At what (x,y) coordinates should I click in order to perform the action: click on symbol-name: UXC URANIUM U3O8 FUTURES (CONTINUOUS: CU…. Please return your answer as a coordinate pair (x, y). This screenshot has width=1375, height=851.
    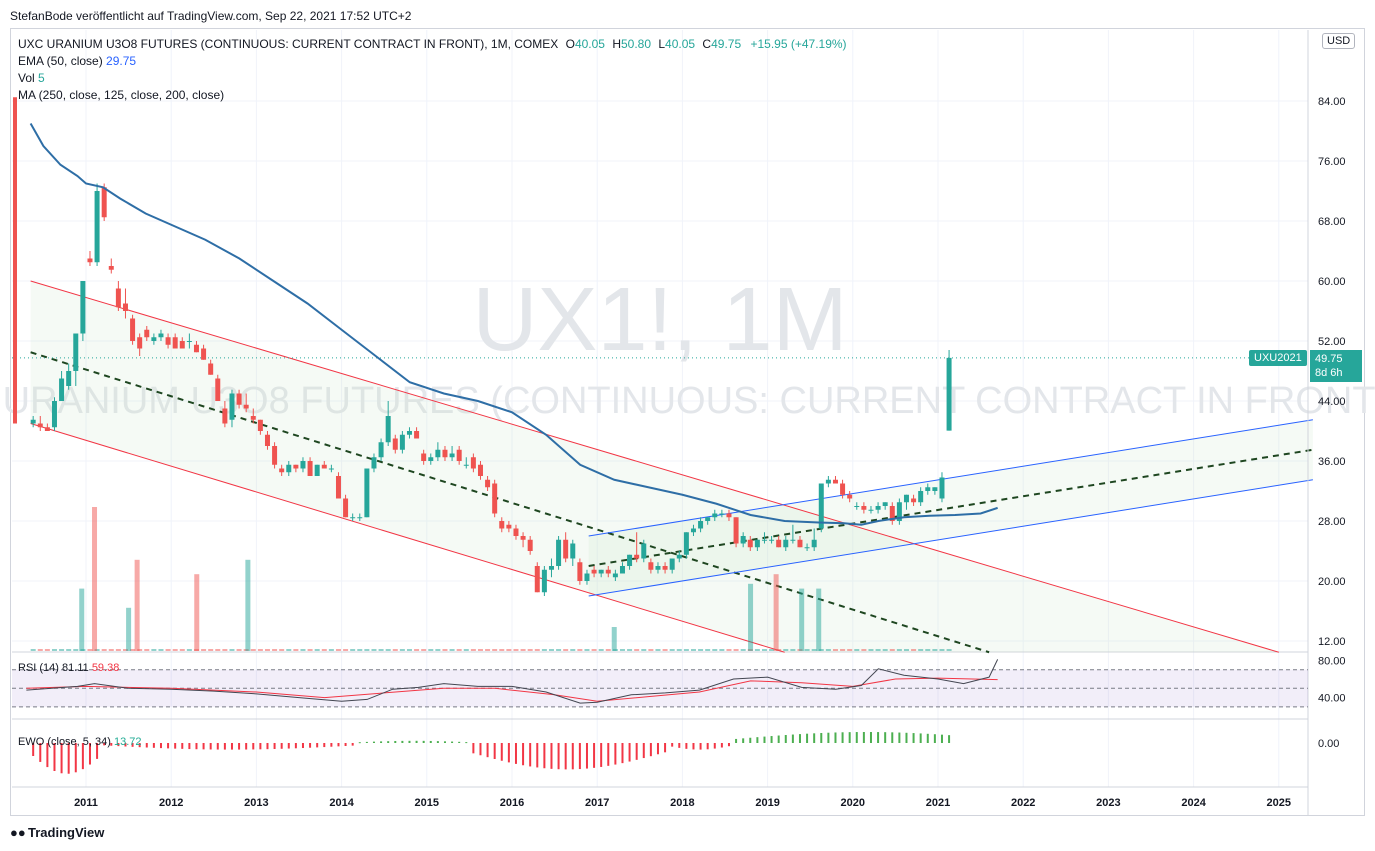
    Looking at the image, I should click on (288, 44).